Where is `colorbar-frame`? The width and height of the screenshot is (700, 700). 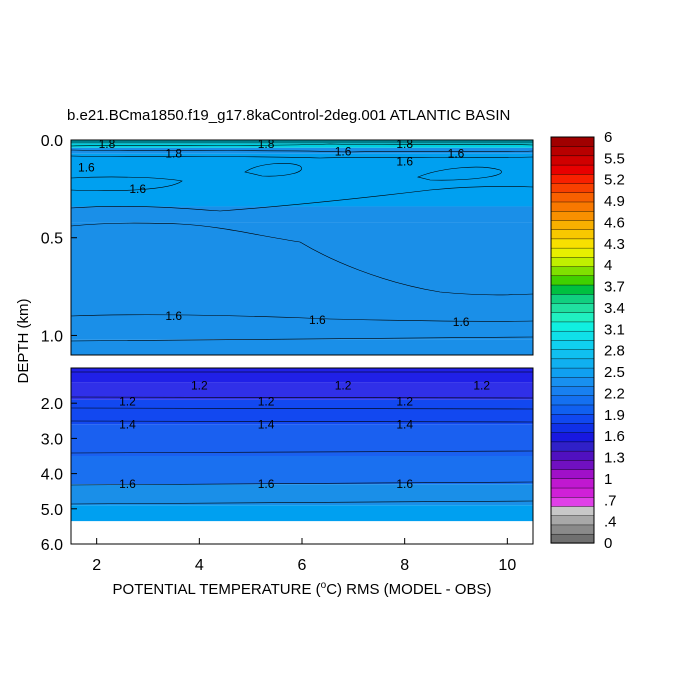 colorbar-frame is located at coordinates (572, 340).